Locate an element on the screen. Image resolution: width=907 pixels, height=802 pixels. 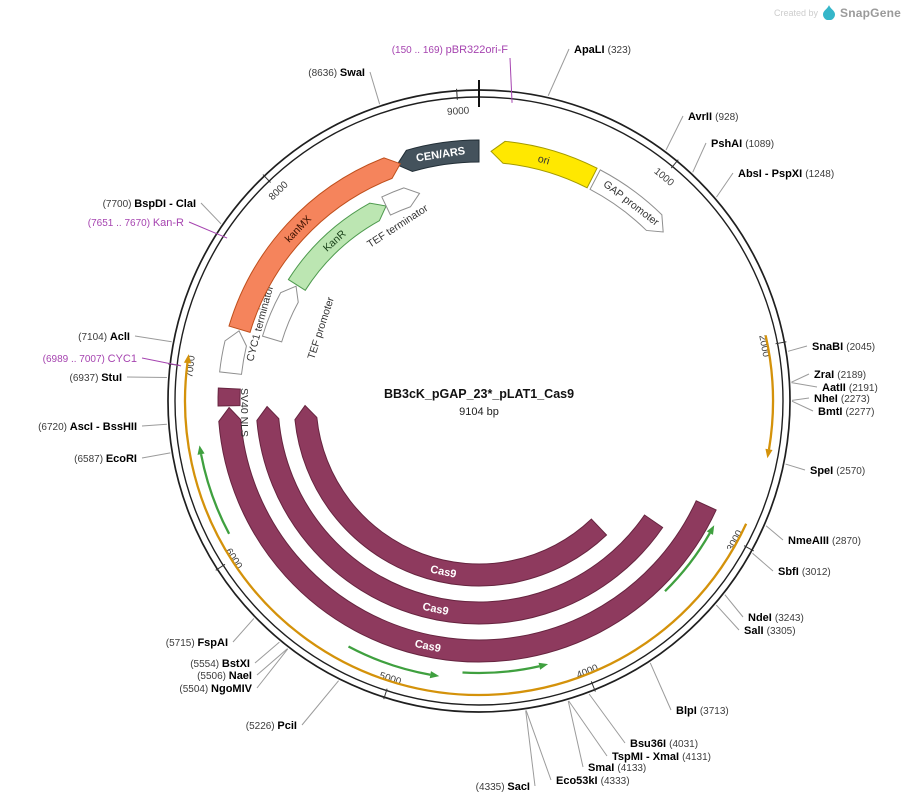
kanr-feature is located at coordinates (337, 246).